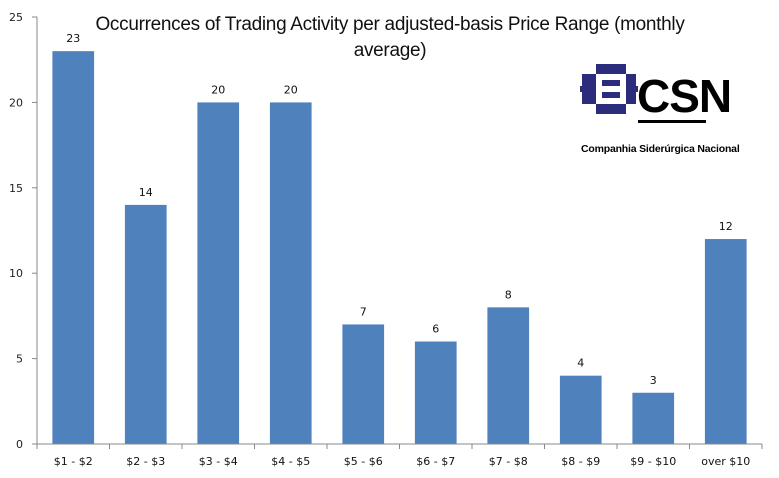 The height and width of the screenshot is (478, 779). What do you see at coordinates (726, 226) in the screenshot?
I see `data-label: 12` at bounding box center [726, 226].